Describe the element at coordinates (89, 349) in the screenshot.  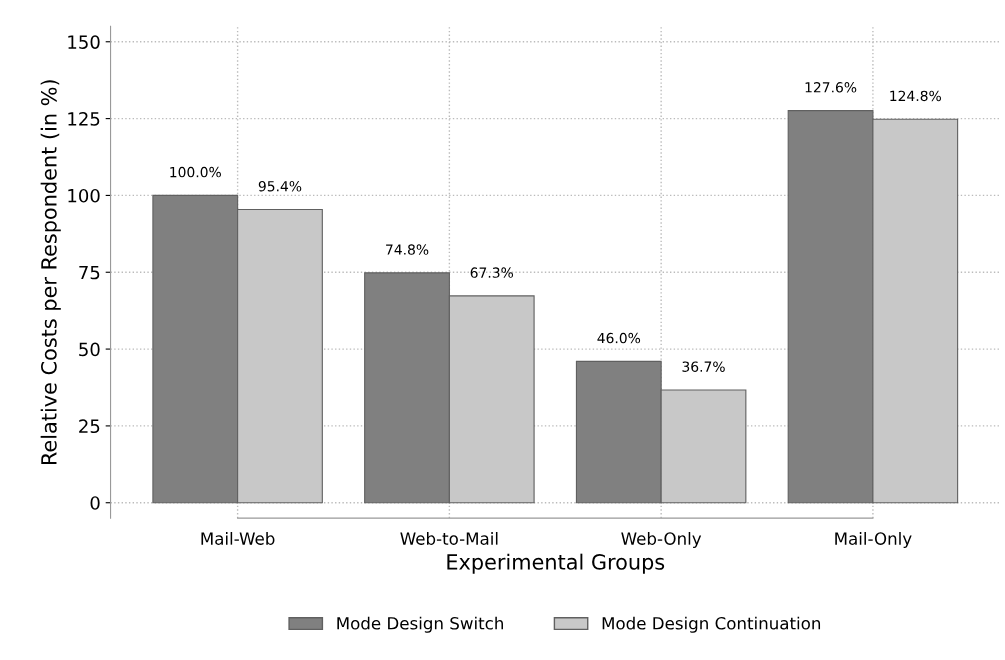
I see `y-tick-label: 50` at that location.